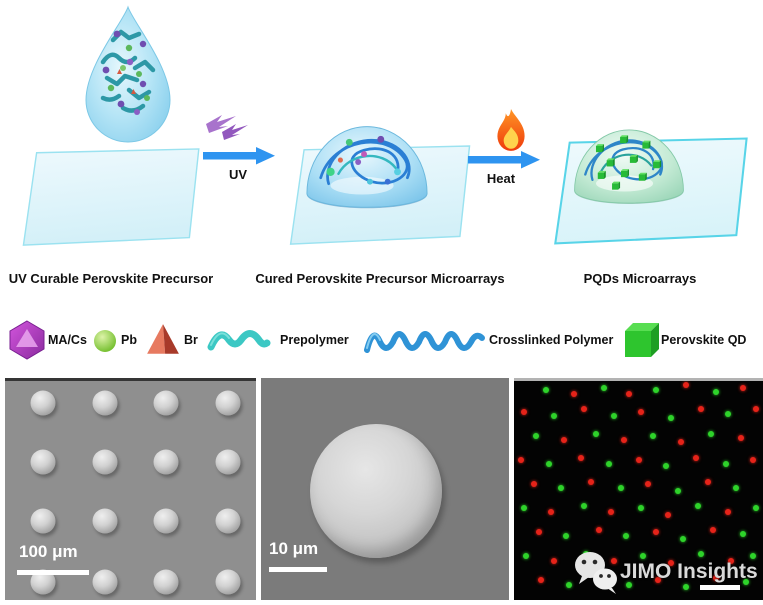 The height and width of the screenshot is (605, 763). I want to click on legend-label-crosslinked-polymer: Crosslinked Polymer, so click(551, 340).